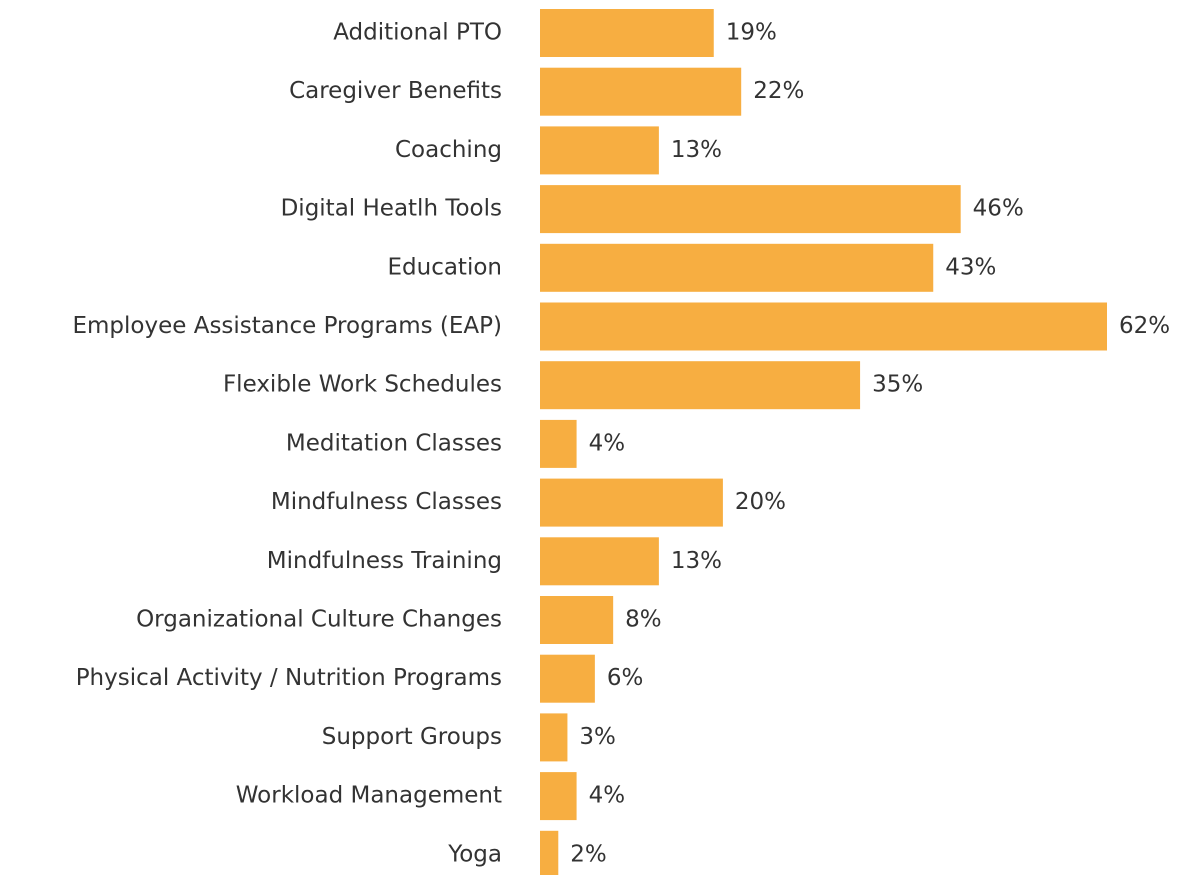  Describe the element at coordinates (1144, 326) in the screenshot. I see `value-label: 62%` at that location.